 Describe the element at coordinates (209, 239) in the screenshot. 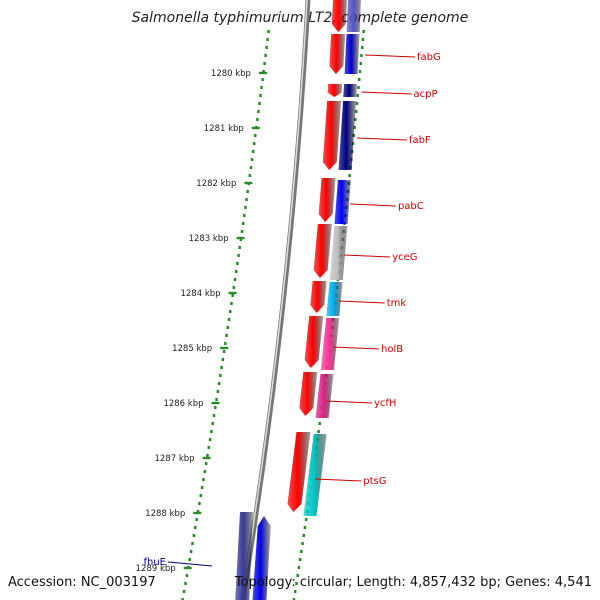

I see `tick-label: 1283 kbp` at that location.